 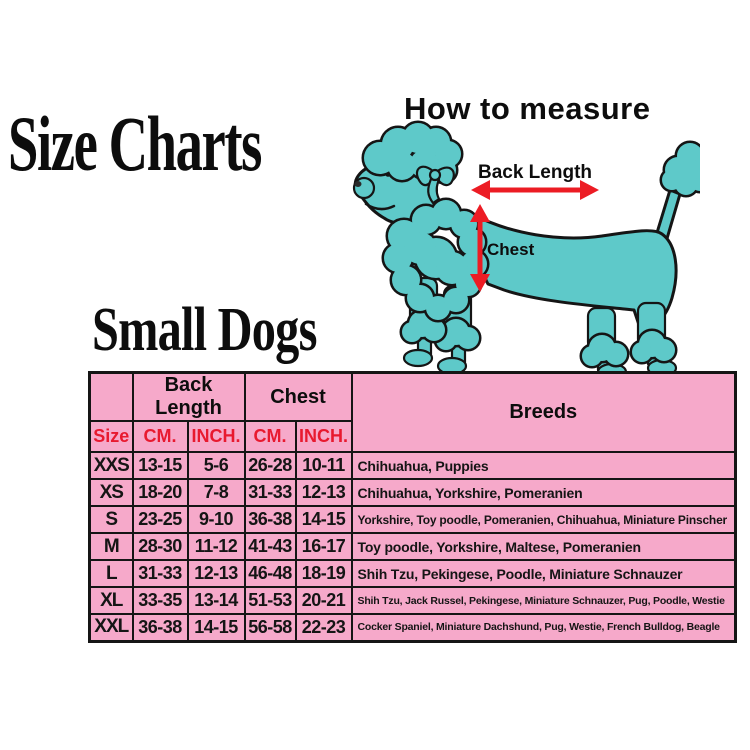 What do you see at coordinates (216, 465) in the screenshot?
I see `back-length-inch-cell: 5-6` at bounding box center [216, 465].